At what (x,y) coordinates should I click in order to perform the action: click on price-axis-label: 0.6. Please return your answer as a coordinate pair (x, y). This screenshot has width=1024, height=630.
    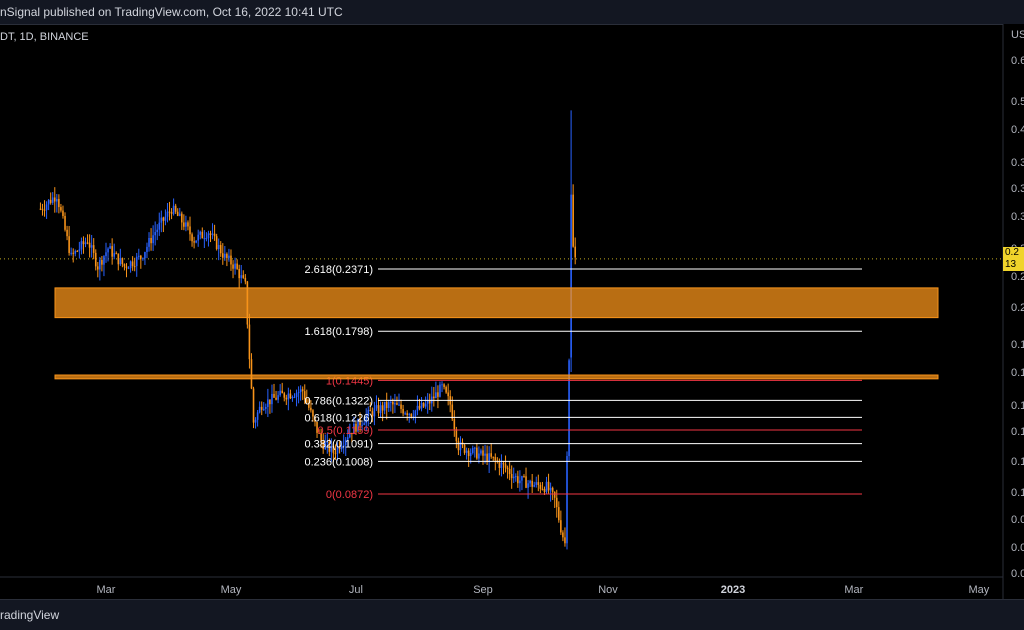
    Looking at the image, I should click on (1017, 61).